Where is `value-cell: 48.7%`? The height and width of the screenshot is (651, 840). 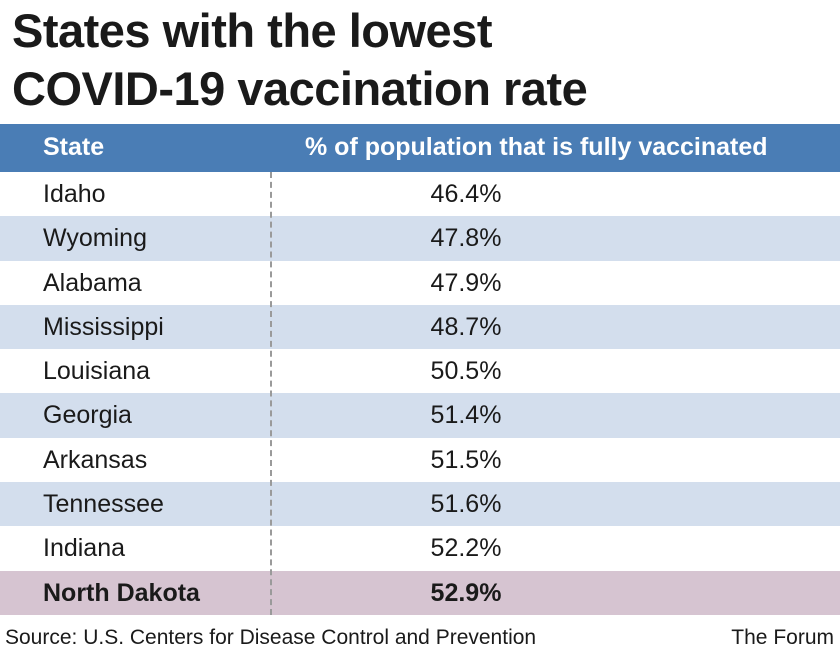
value-cell: 48.7% is located at coordinates (466, 326).